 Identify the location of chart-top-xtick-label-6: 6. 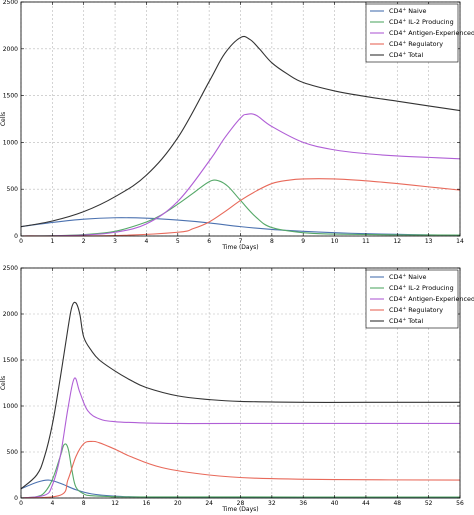
(209, 241).